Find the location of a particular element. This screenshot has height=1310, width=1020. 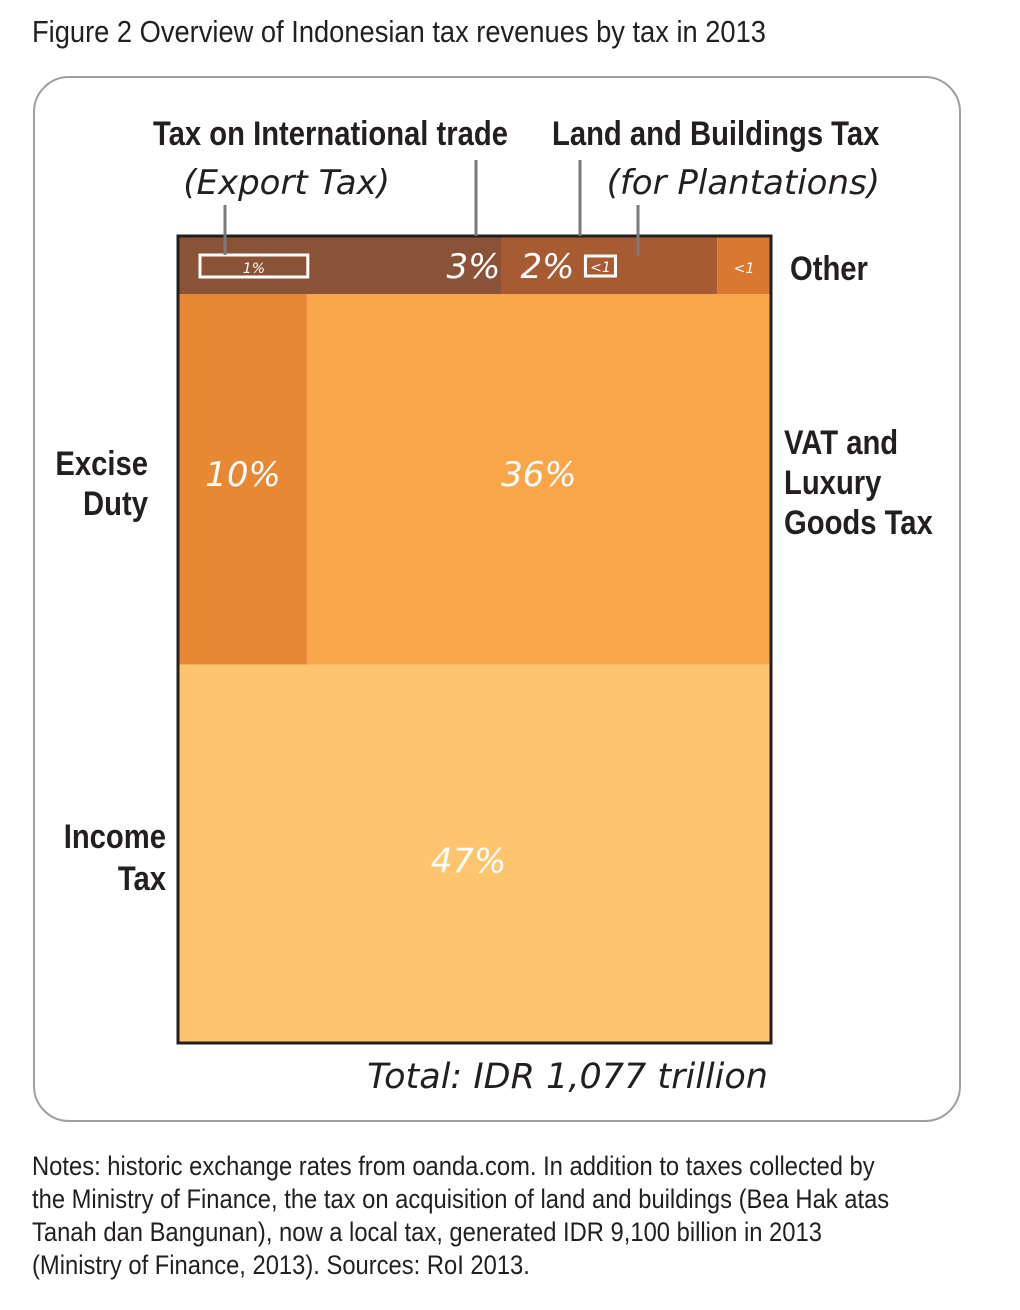

plantations-label: (for Plantations) is located at coordinates (743, 183).